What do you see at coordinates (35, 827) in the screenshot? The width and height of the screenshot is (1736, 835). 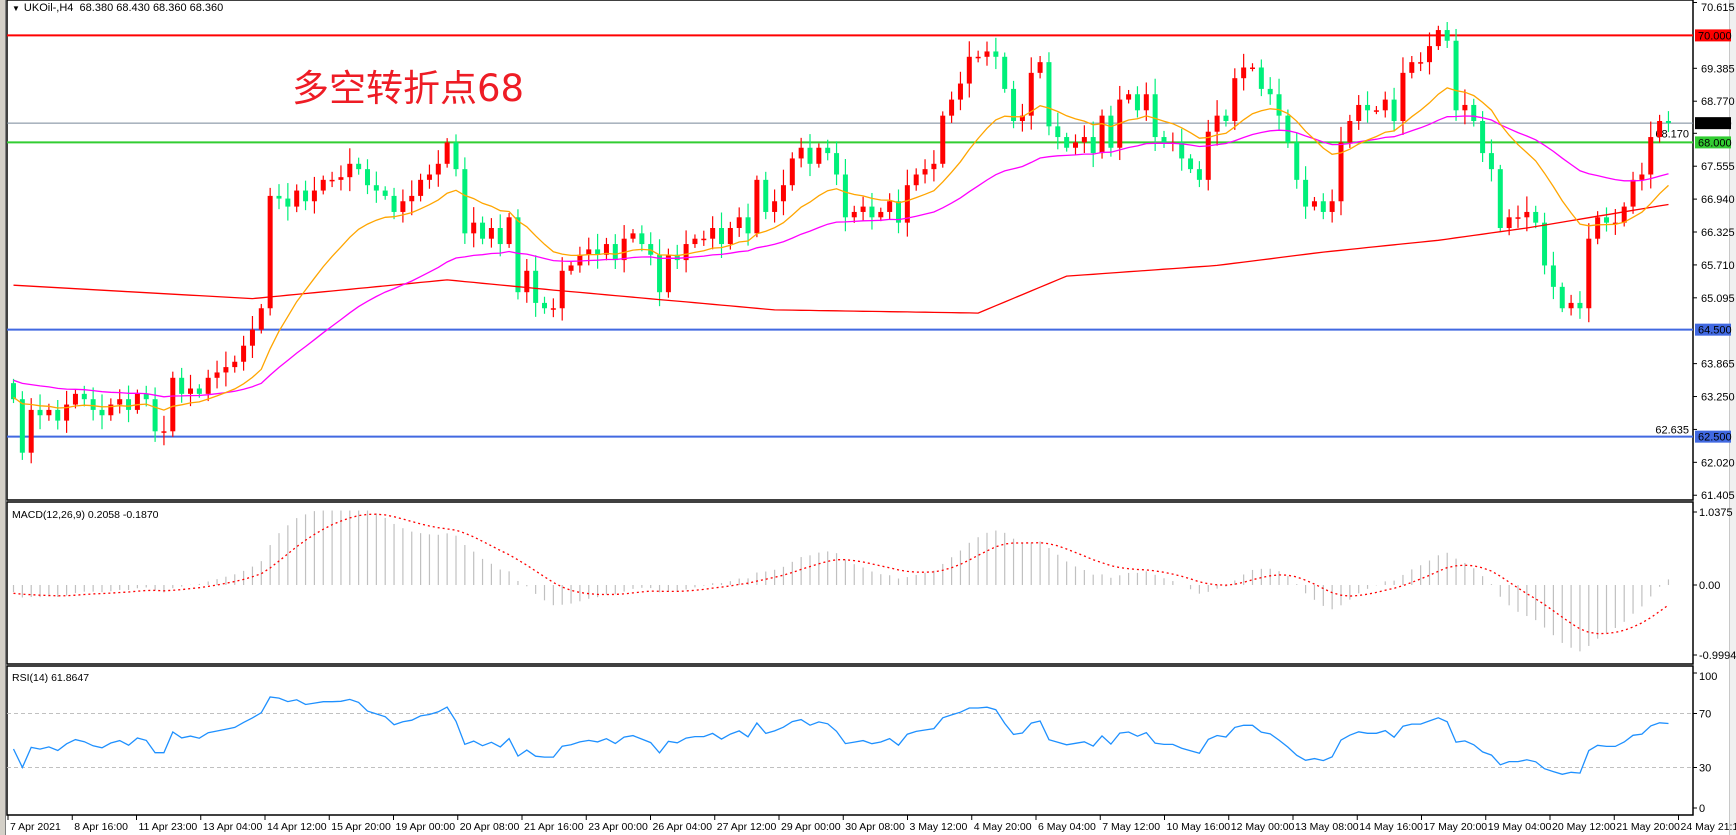 I see `time-axis-label: 7 Apr 2021` at bounding box center [35, 827].